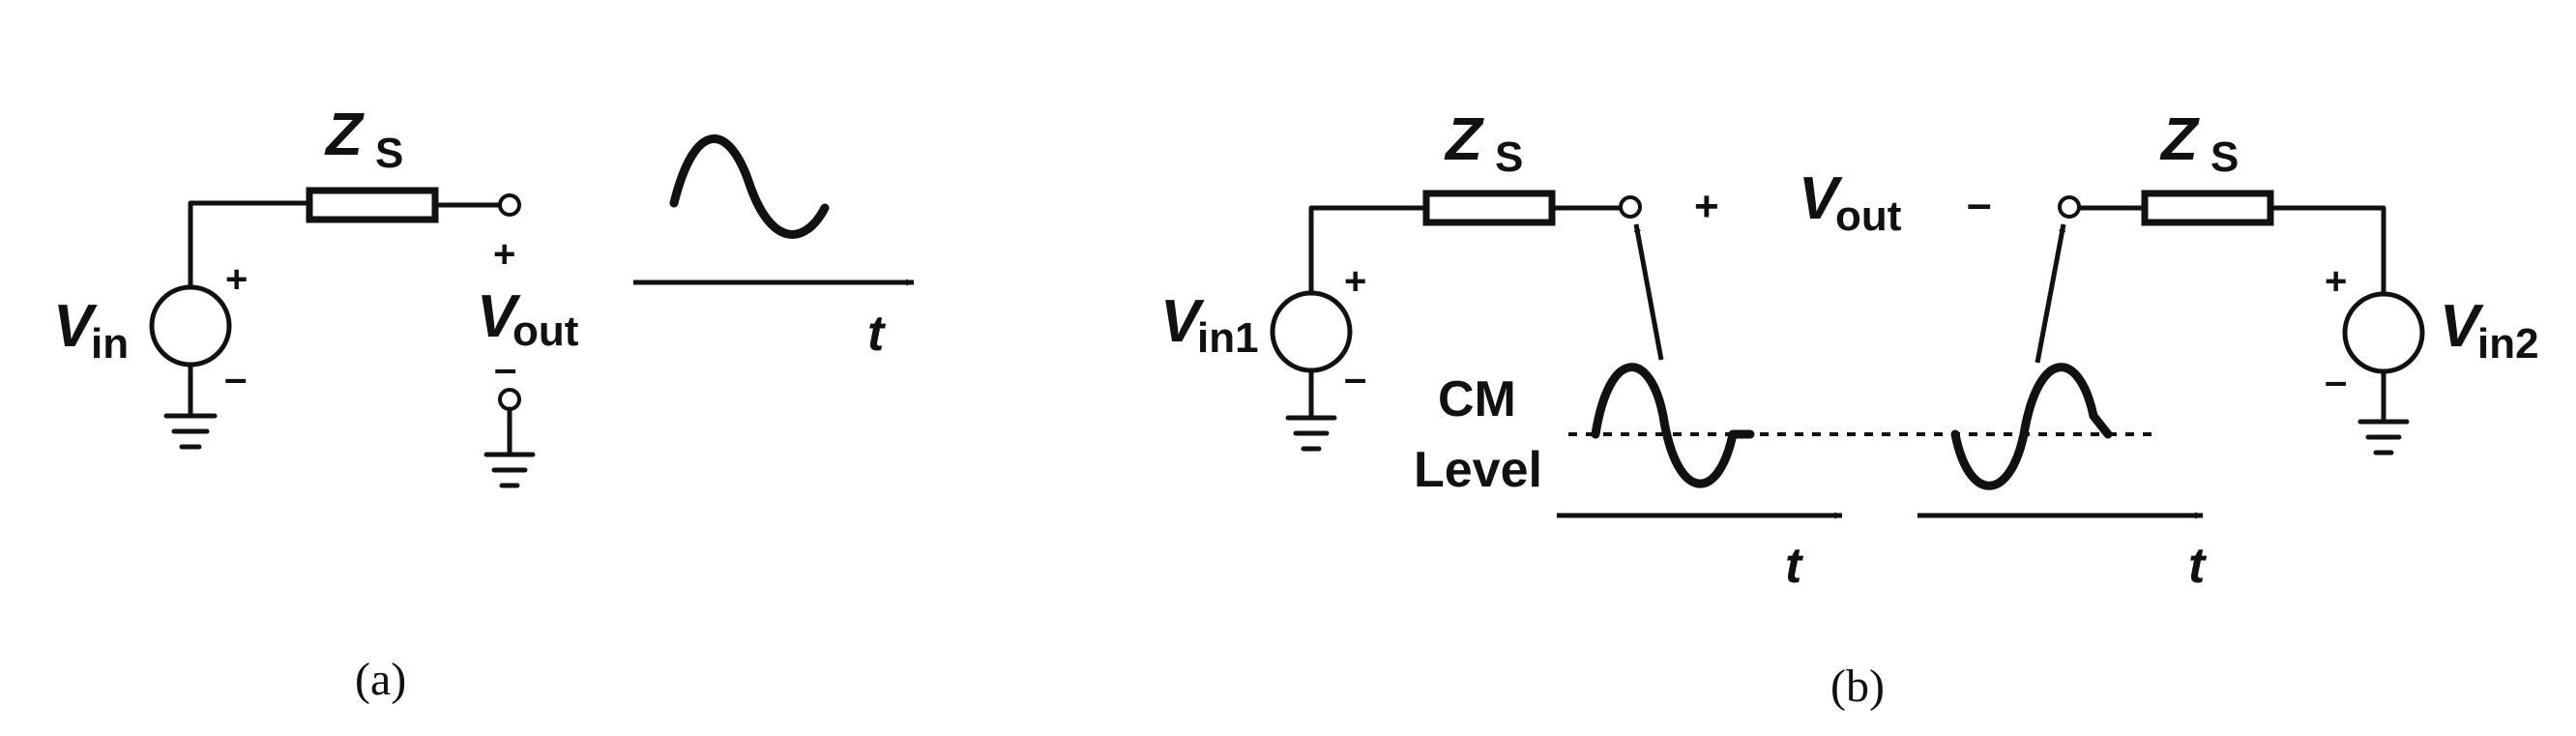 The image size is (2576, 736). What do you see at coordinates (110, 344) in the screenshot?
I see `source-subscript: in` at bounding box center [110, 344].